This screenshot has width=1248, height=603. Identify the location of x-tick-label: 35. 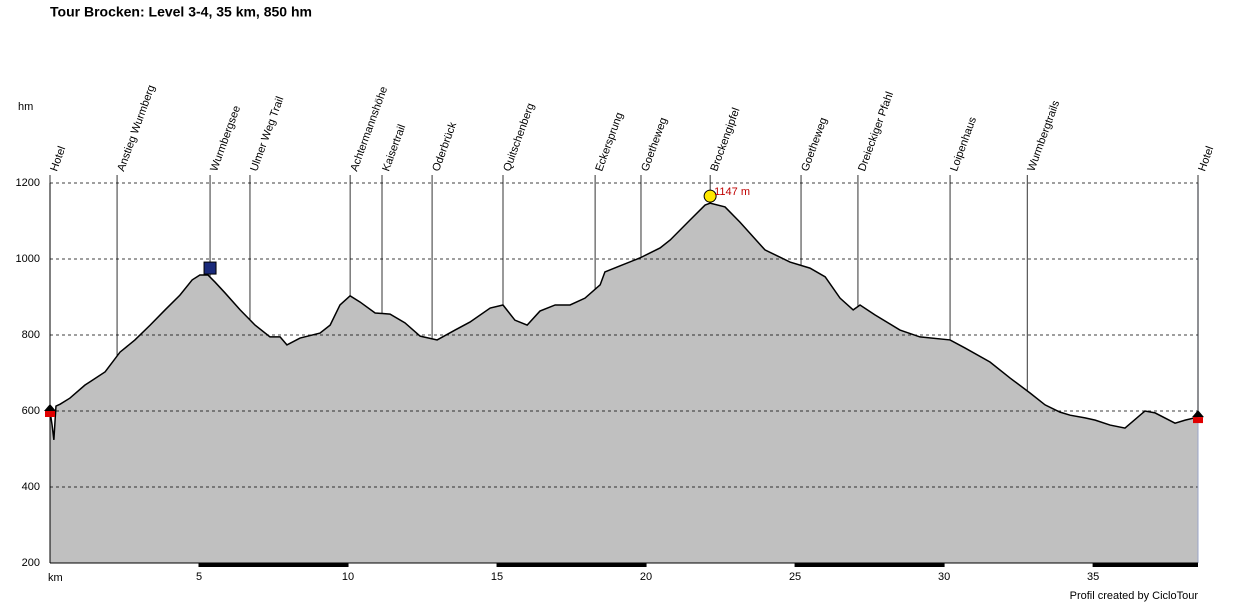
(1093, 577).